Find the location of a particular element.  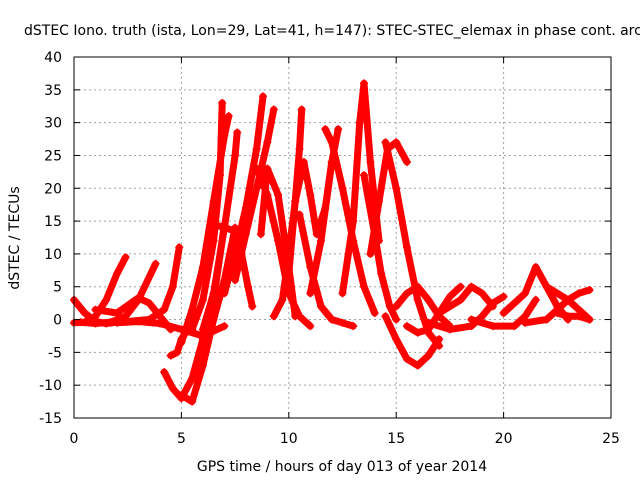

y-tick-label: 10 is located at coordinates (53, 255).